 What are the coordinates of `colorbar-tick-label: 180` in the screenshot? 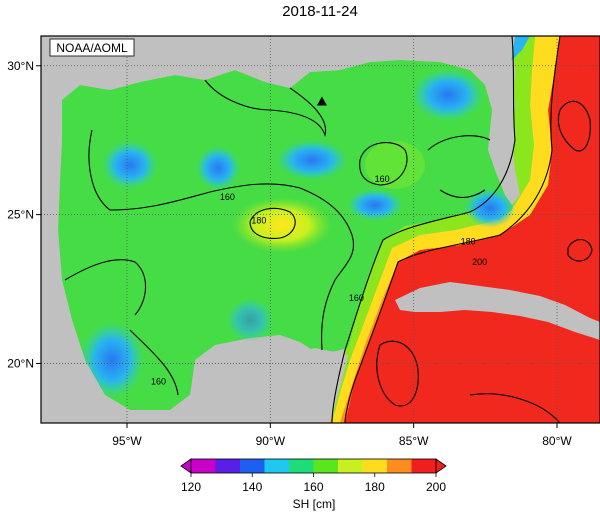 It's located at (375, 487).